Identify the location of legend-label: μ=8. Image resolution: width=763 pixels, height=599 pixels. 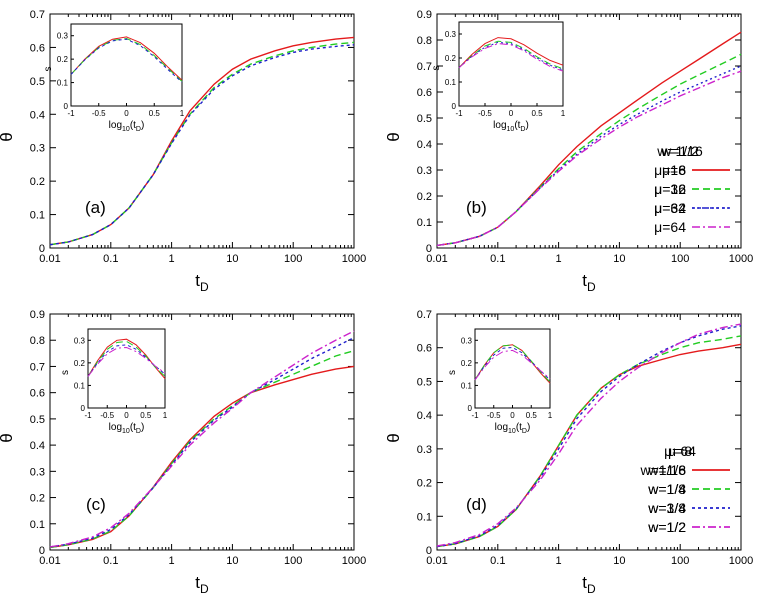
(674, 170).